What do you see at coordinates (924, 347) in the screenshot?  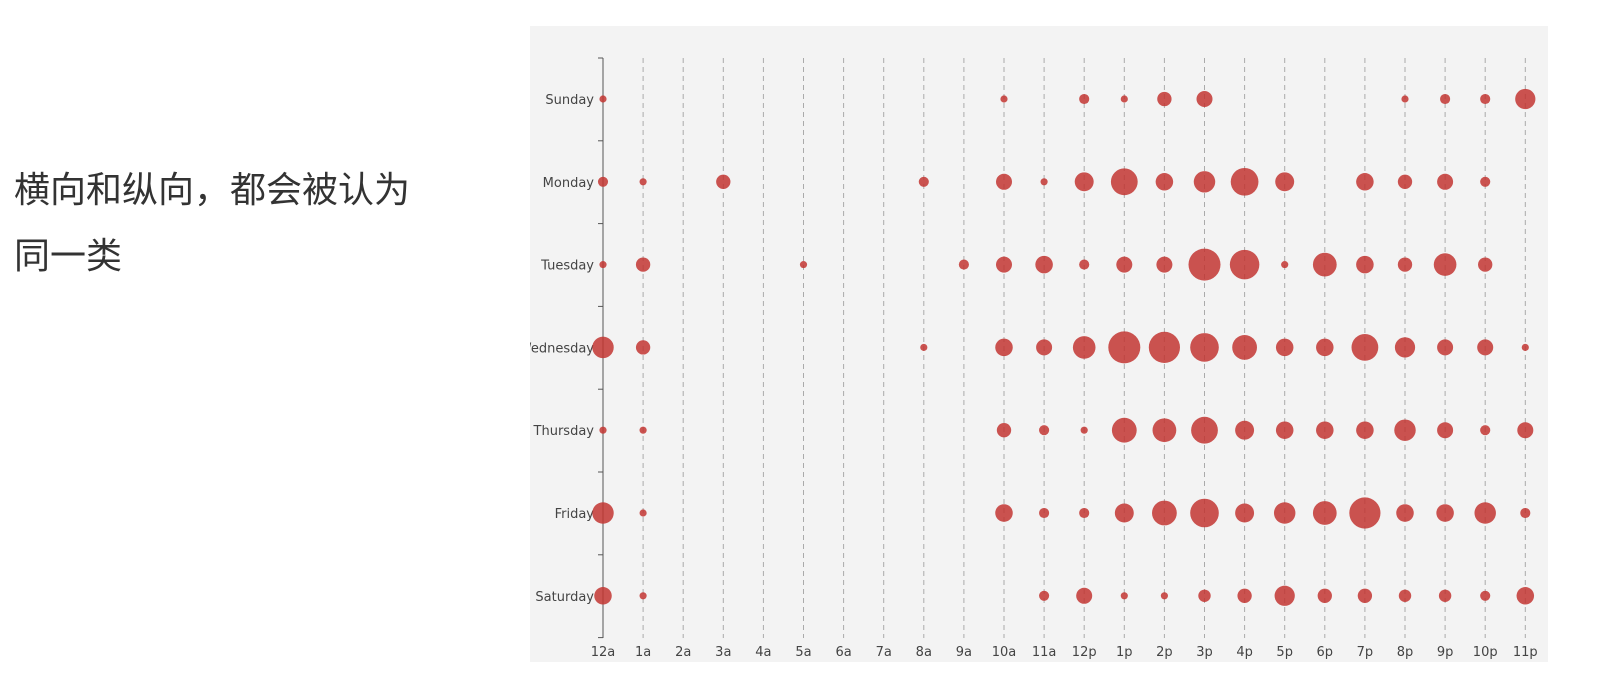 I see `bubble-wednesday-8a` at bounding box center [924, 347].